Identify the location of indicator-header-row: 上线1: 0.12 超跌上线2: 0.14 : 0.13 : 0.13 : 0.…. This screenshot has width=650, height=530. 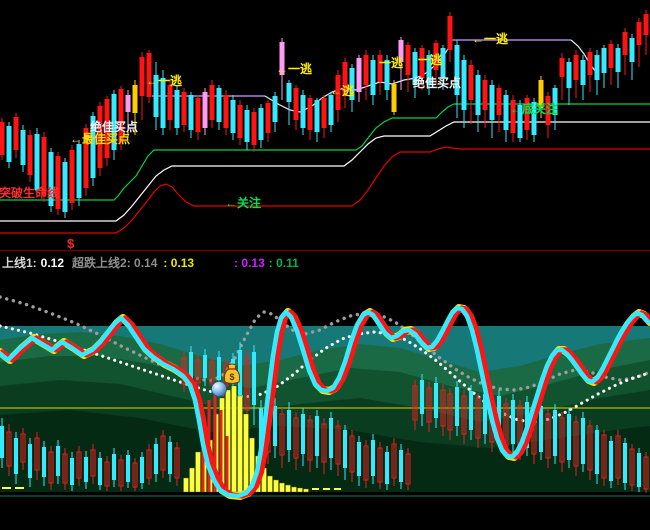
(150, 262).